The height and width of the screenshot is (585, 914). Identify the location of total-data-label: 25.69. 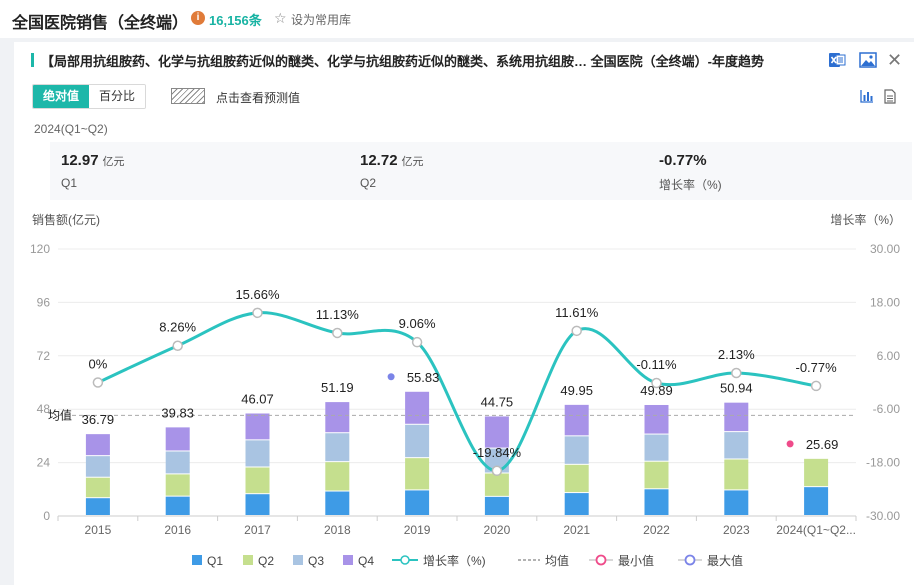
(822, 444).